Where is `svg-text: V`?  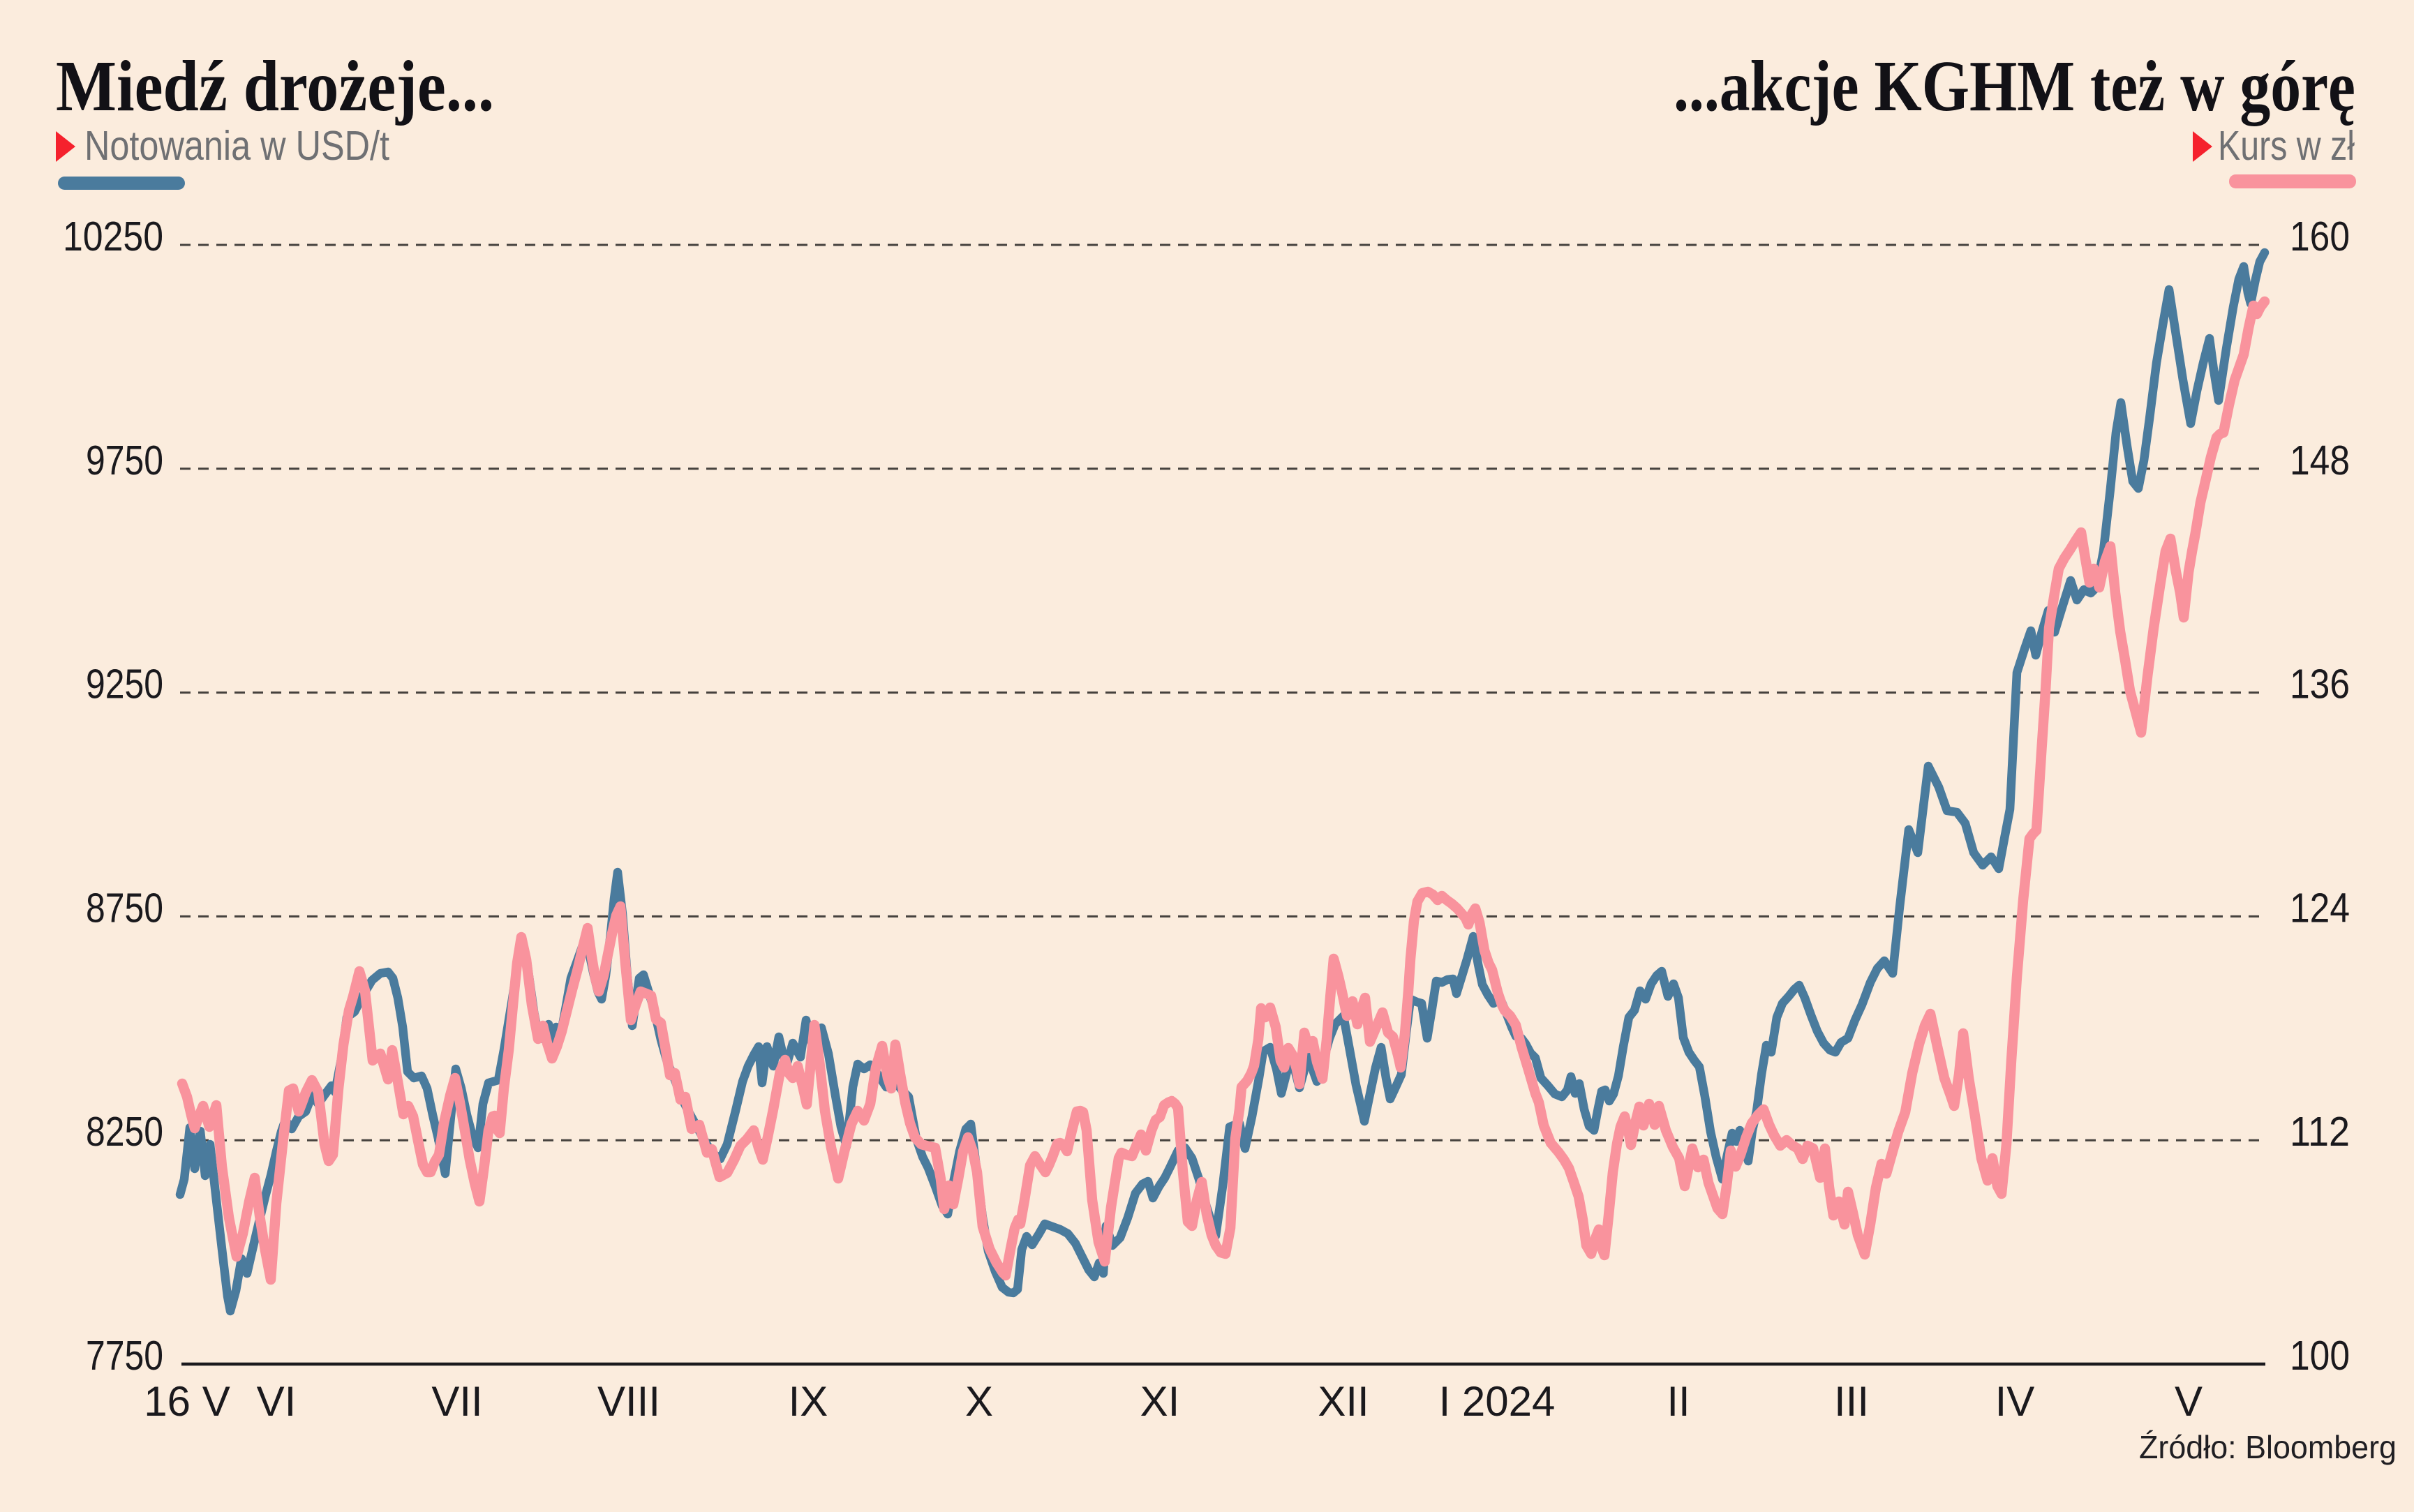
svg-text: V is located at coordinates (2189, 1401).